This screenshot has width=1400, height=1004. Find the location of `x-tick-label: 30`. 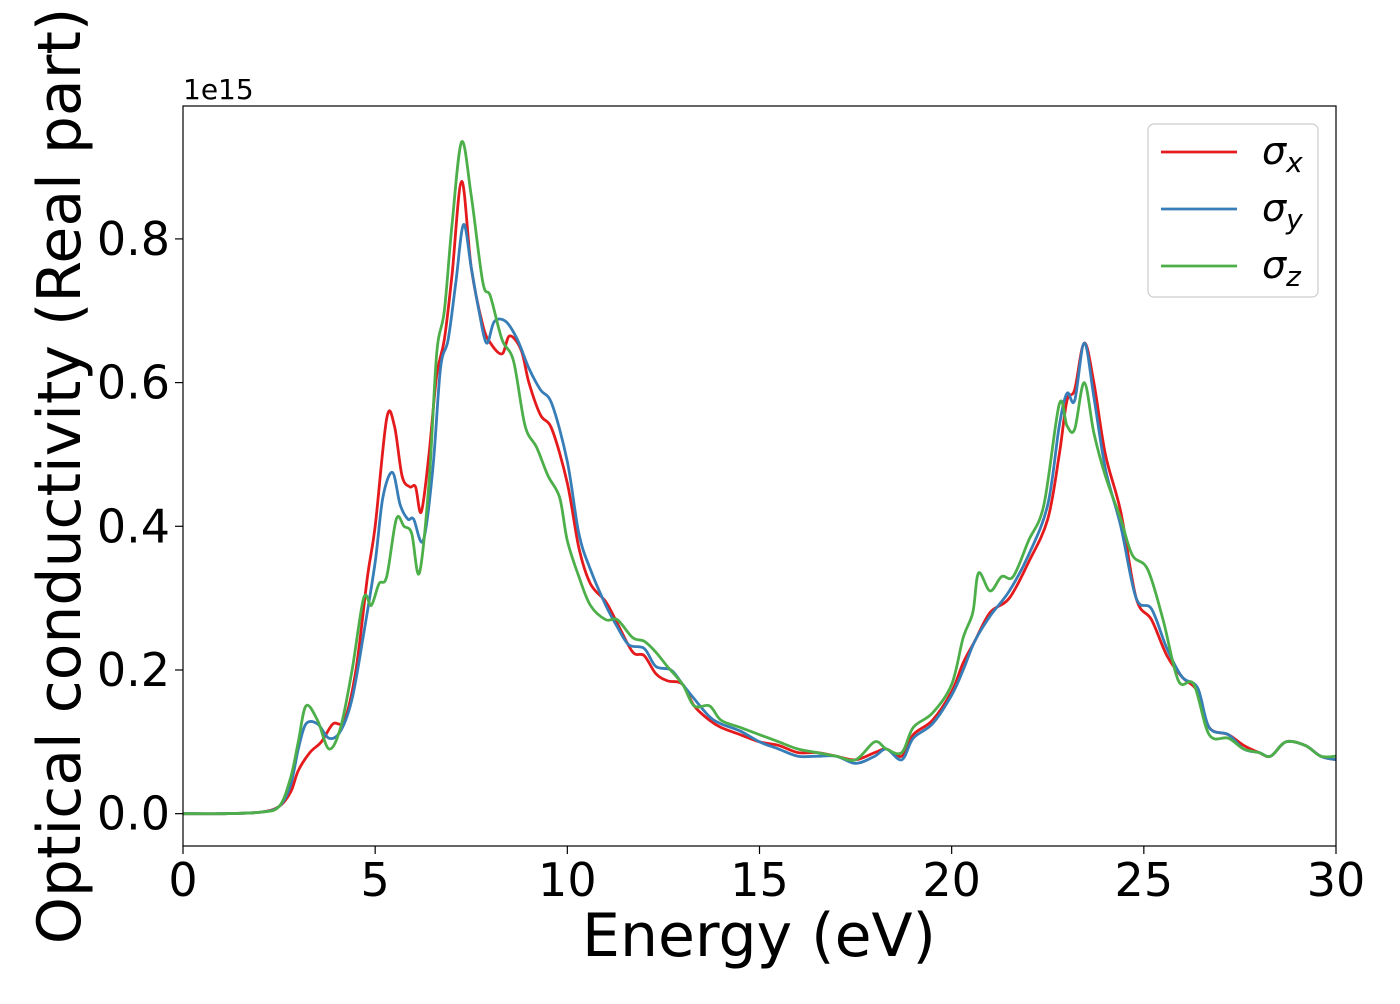

x-tick-label: 30 is located at coordinates (1336, 880).